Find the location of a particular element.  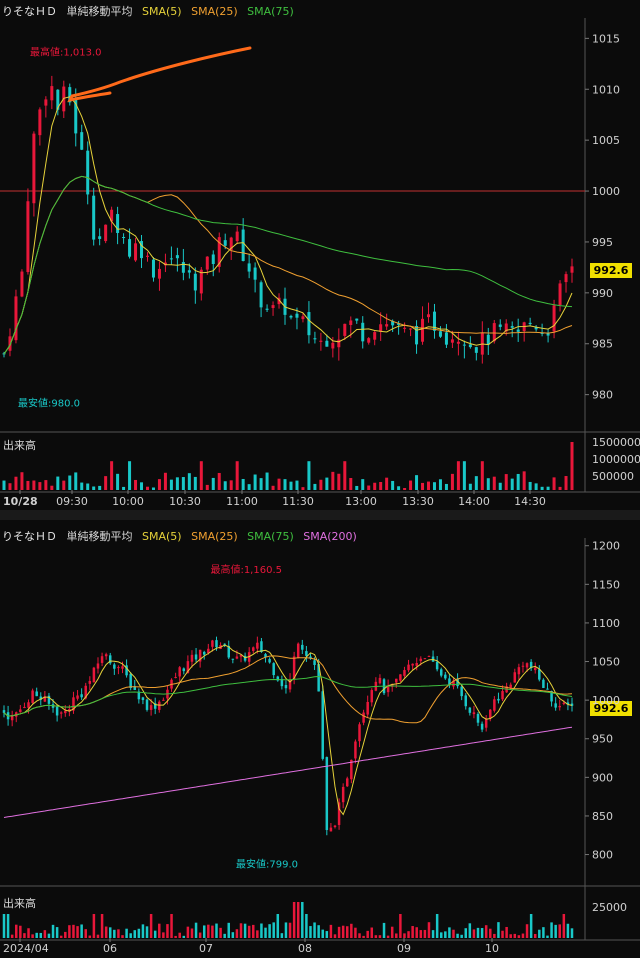

price-tick-label: 1200 is located at coordinates (606, 546).